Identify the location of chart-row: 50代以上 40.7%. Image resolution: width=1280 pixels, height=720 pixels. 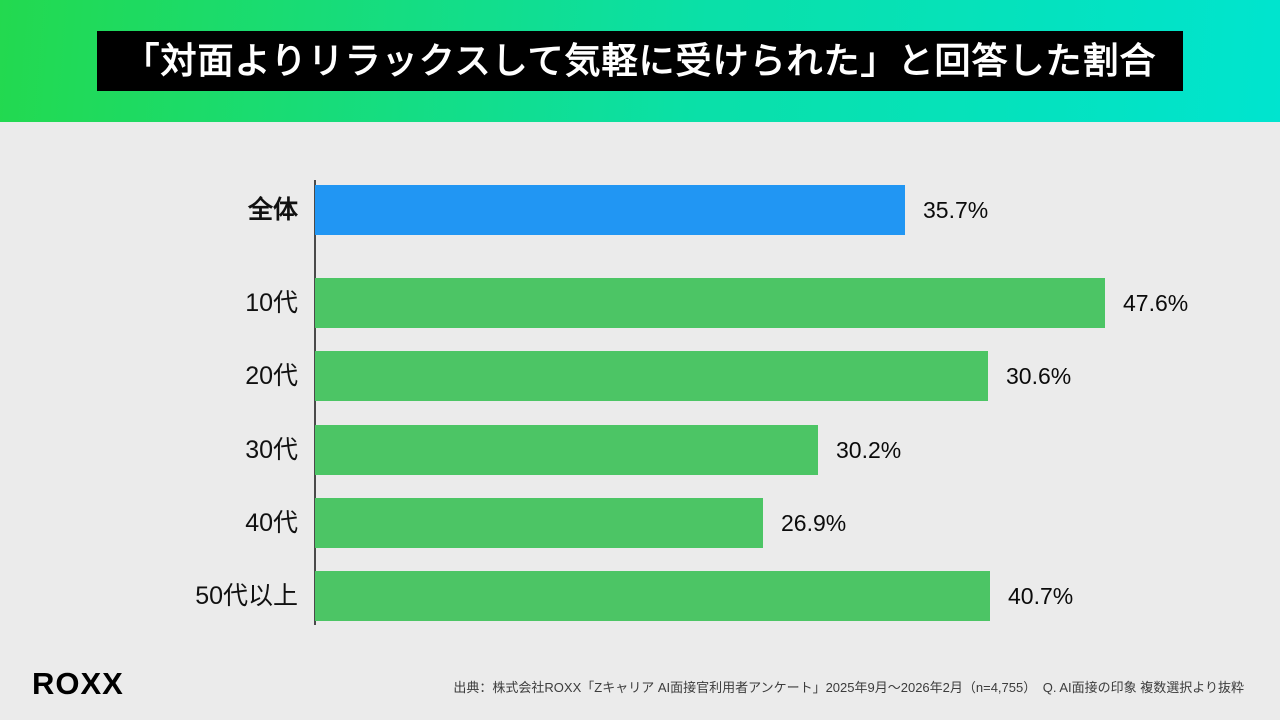
(640, 596).